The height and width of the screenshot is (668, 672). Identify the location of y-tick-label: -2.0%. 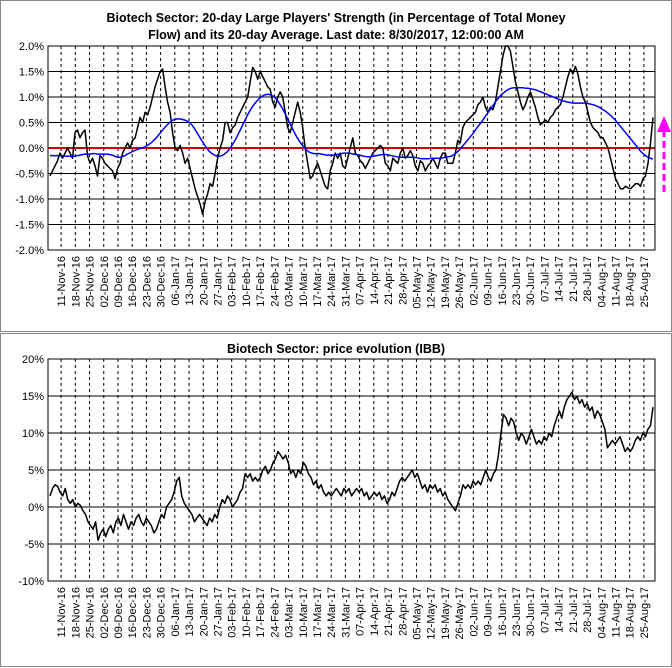
(29, 251).